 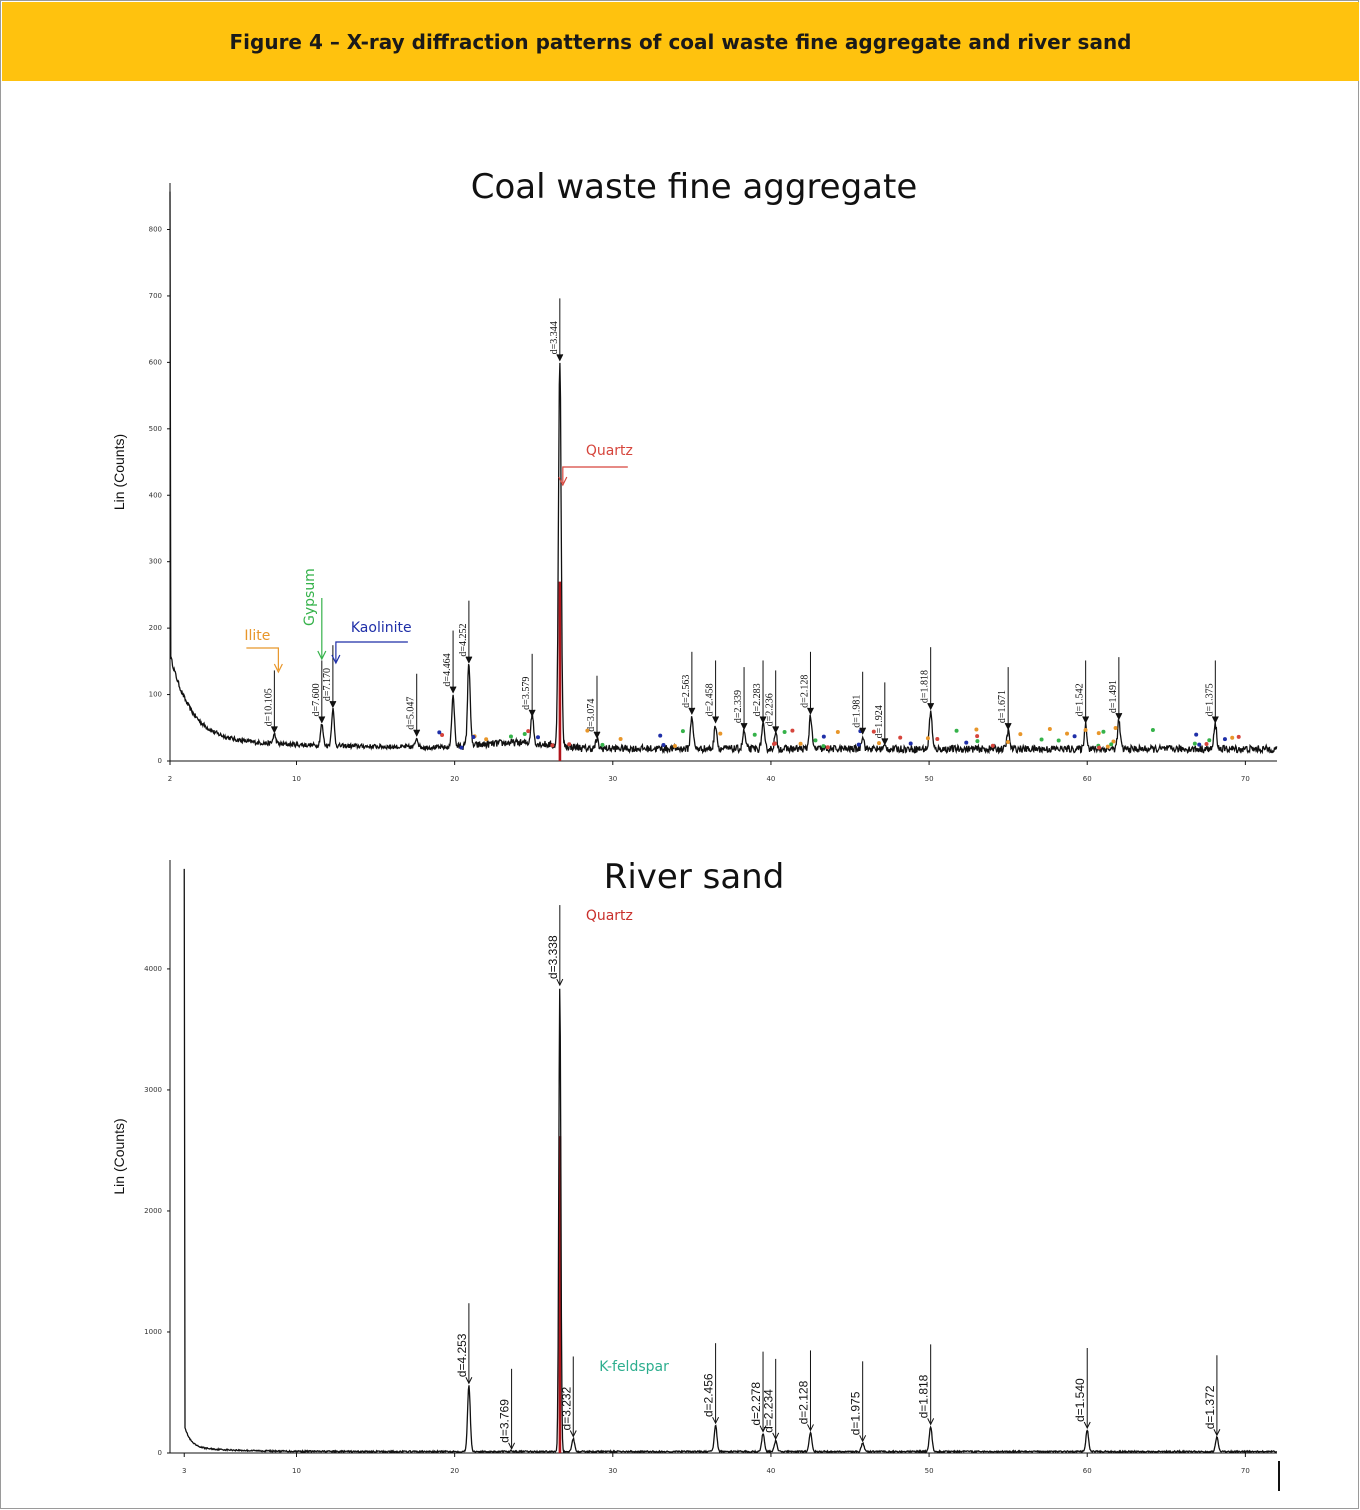 I want to click on x-tick-label: 2, so click(x=170, y=779).